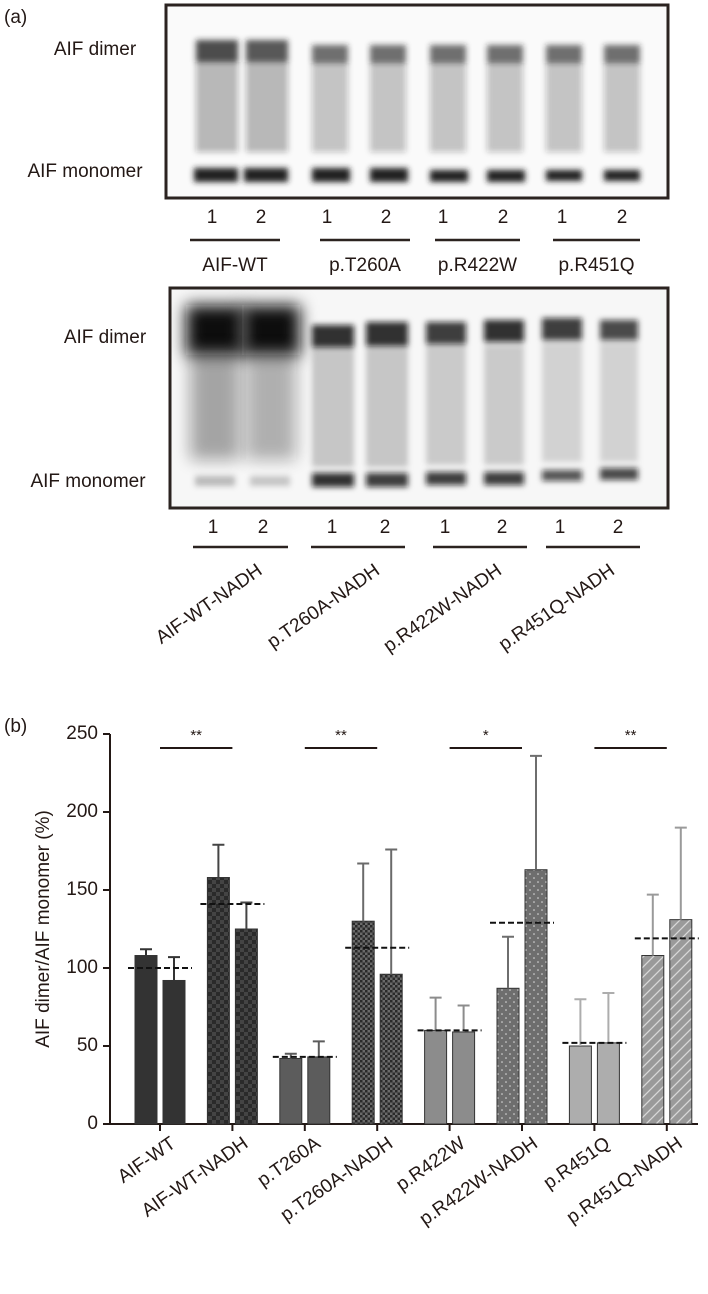 The image size is (708, 1294). Describe the element at coordinates (479, 1181) in the screenshot. I see `x-tick-label: p.R422W-NADH` at that location.